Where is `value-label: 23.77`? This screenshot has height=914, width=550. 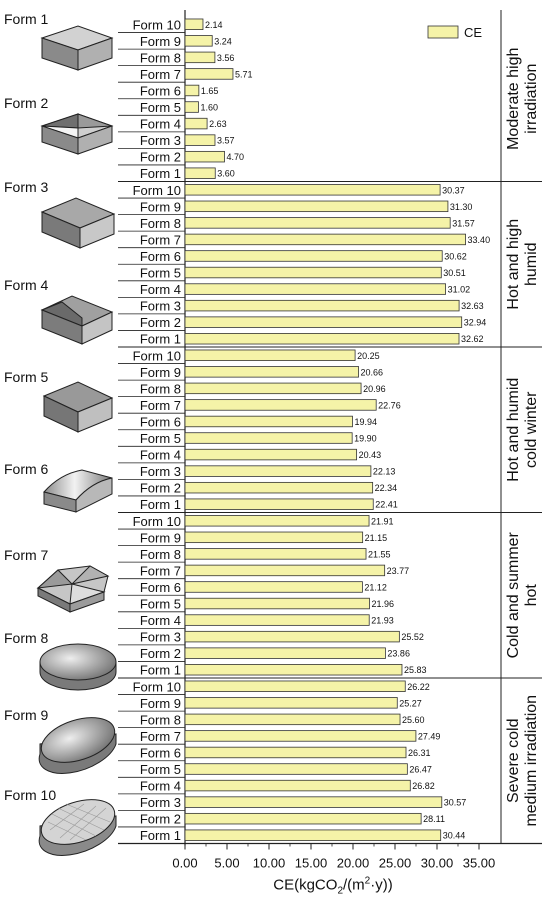 value-label: 23.77 is located at coordinates (398, 571).